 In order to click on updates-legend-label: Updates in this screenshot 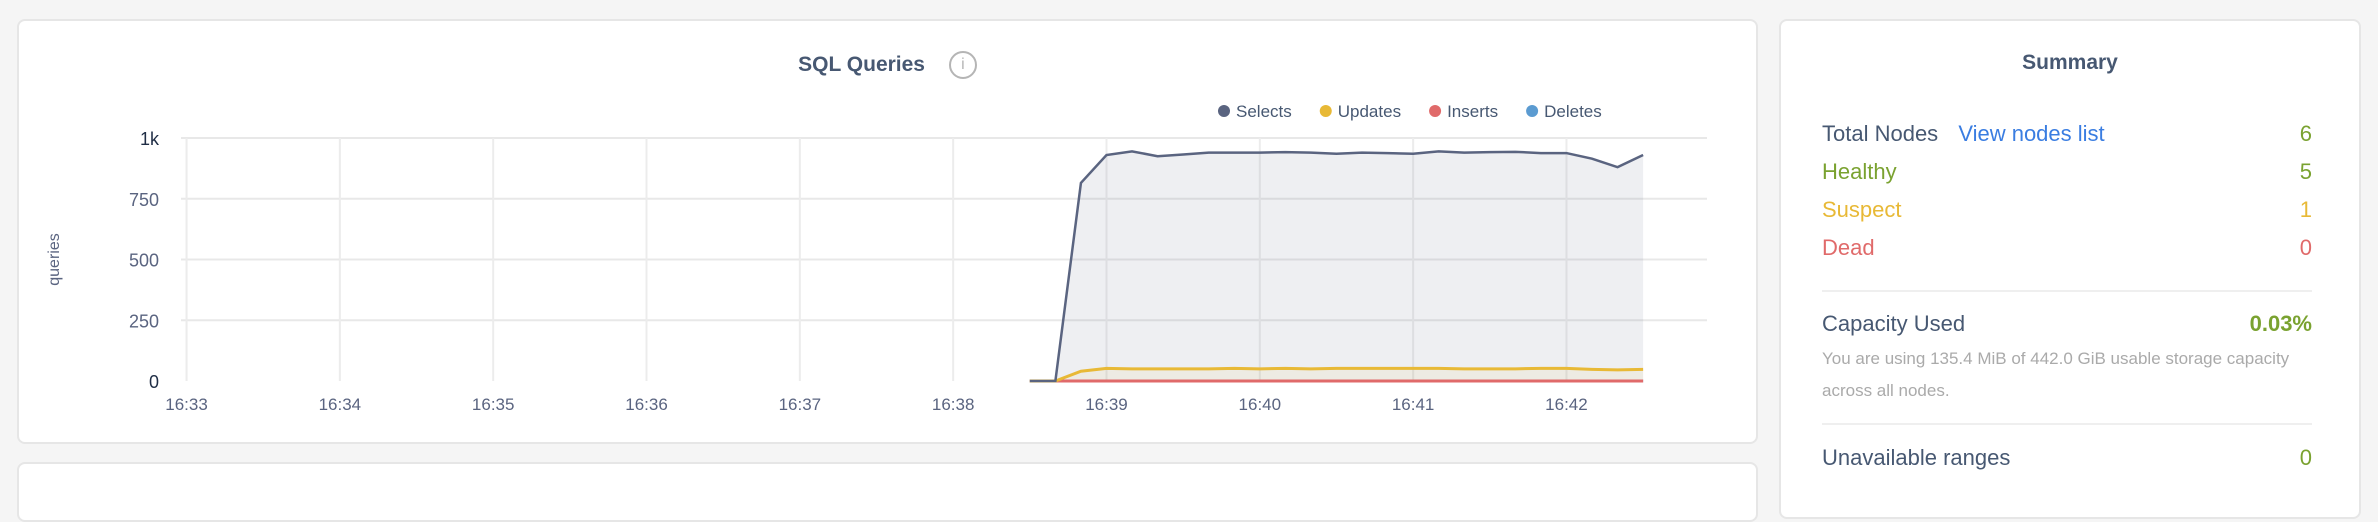, I will do `click(1369, 111)`.